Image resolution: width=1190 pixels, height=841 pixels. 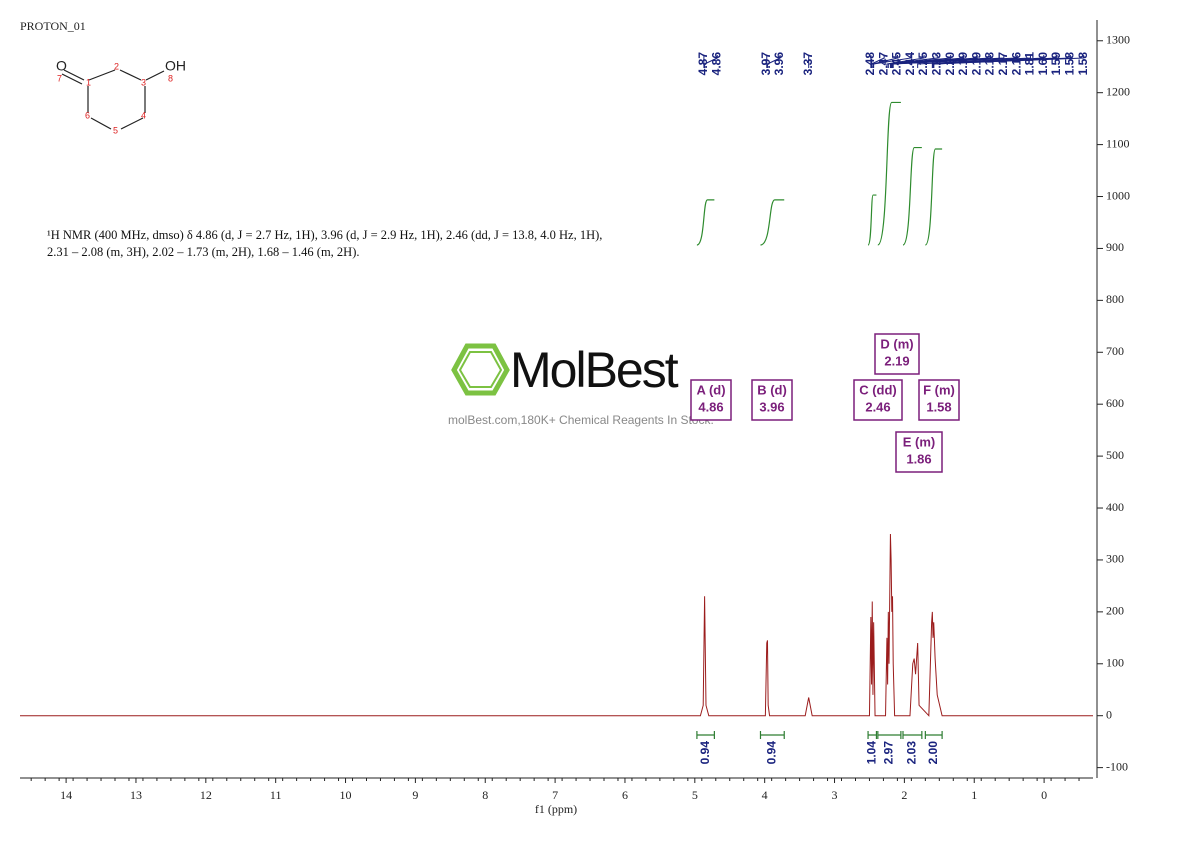 What do you see at coordinates (116, 66) in the screenshot?
I see `atom-number: 2` at bounding box center [116, 66].